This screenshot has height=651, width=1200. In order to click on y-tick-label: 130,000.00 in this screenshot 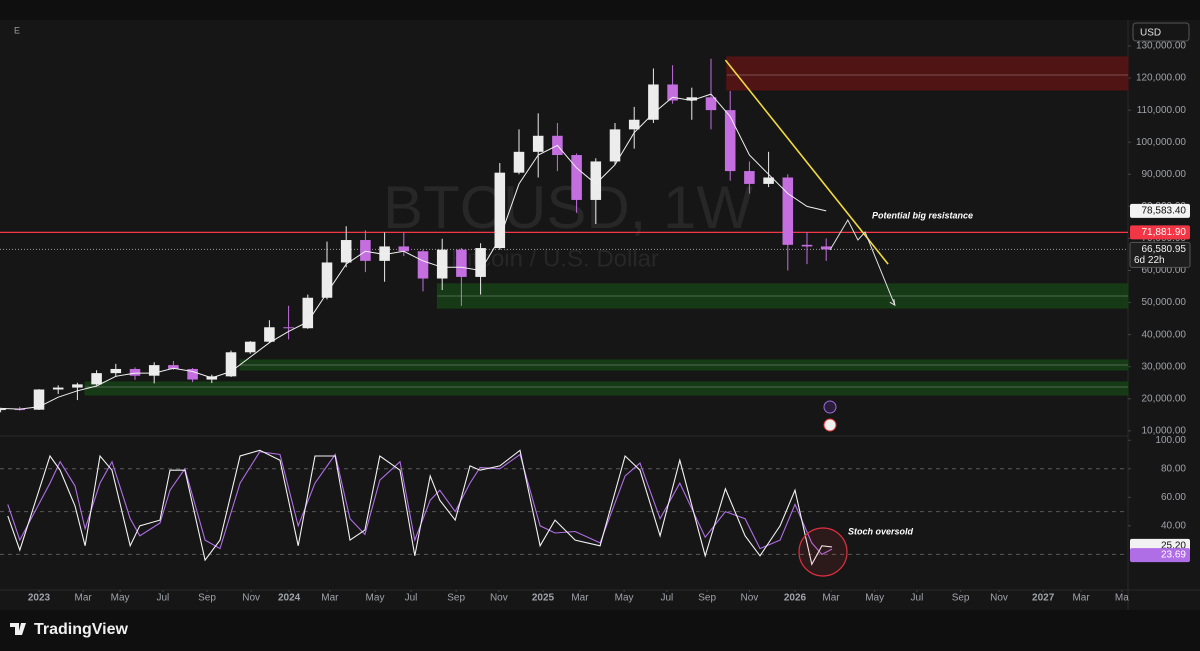, I will do `click(1161, 46)`.